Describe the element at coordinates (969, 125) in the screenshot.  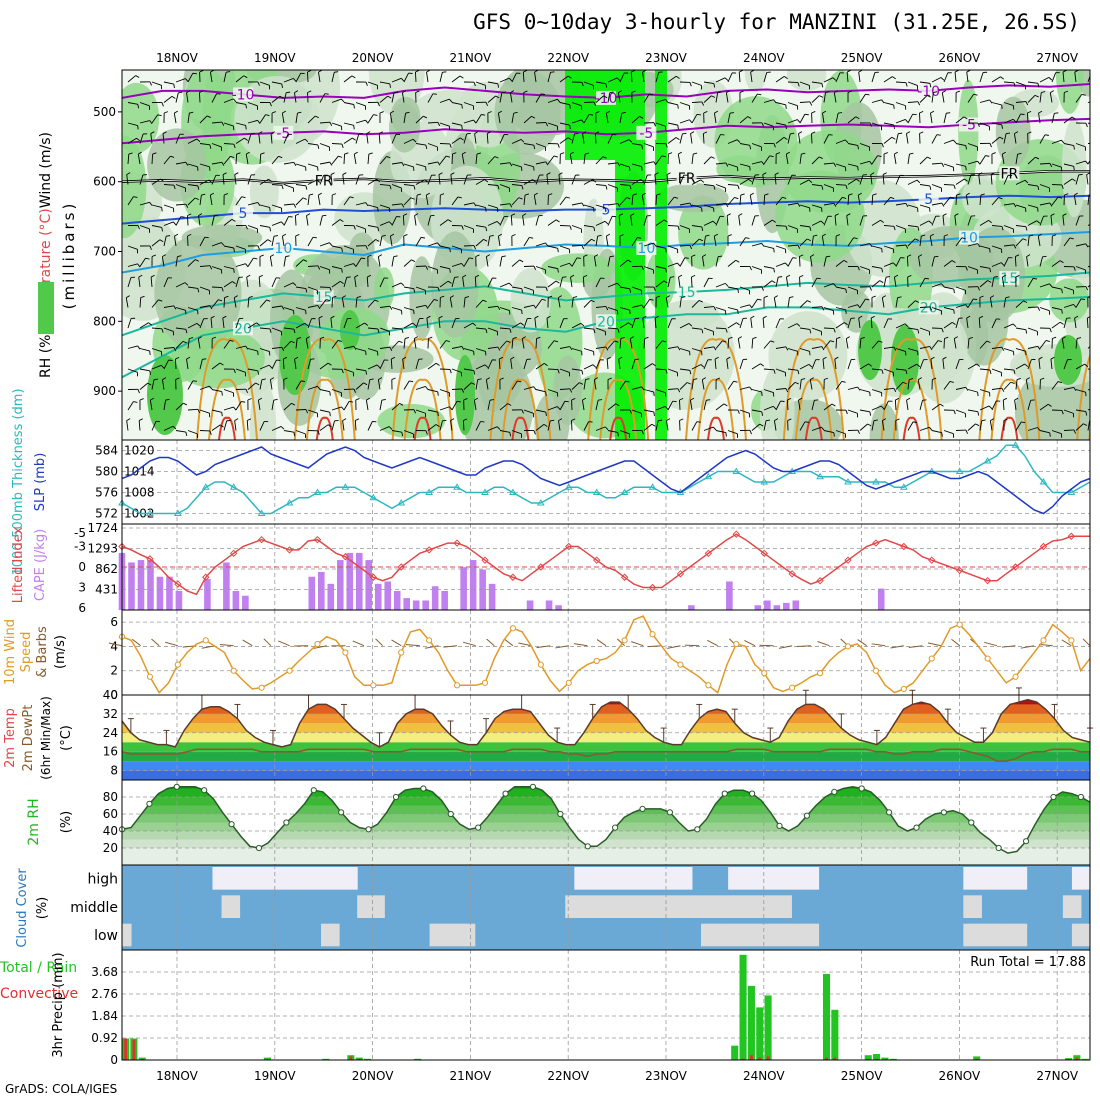
I see `contour-label: -5` at that location.